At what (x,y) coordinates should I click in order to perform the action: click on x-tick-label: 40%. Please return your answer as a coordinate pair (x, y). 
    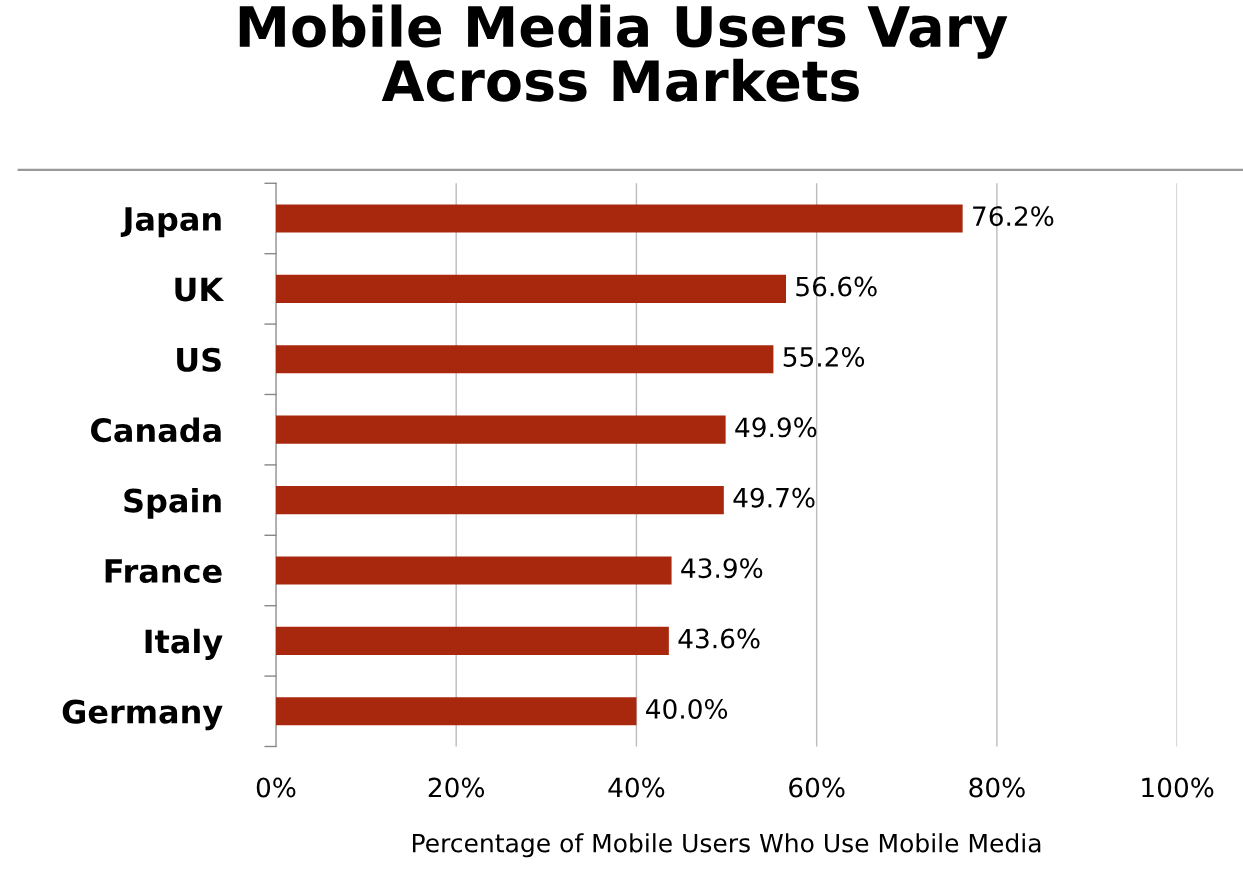
    Looking at the image, I should click on (636, 787).